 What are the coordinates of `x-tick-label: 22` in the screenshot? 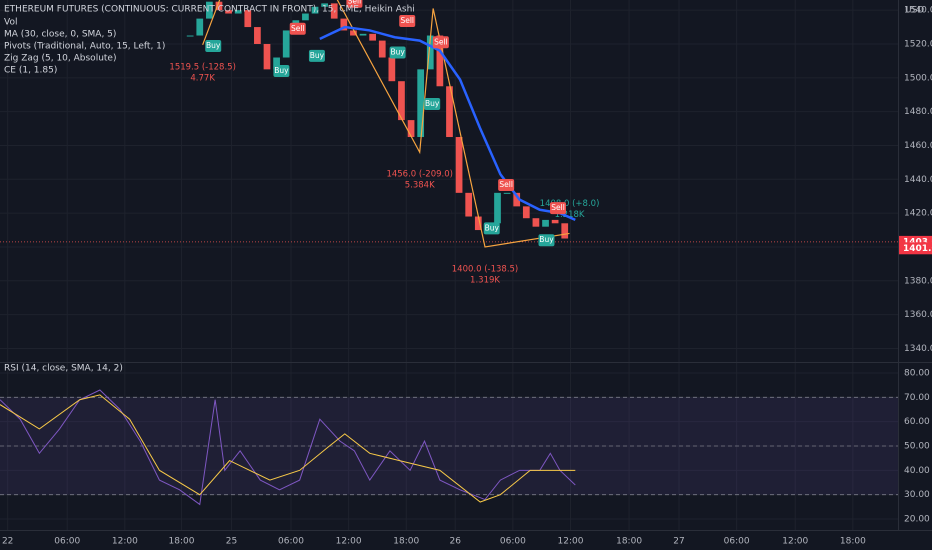 It's located at (7, 542).